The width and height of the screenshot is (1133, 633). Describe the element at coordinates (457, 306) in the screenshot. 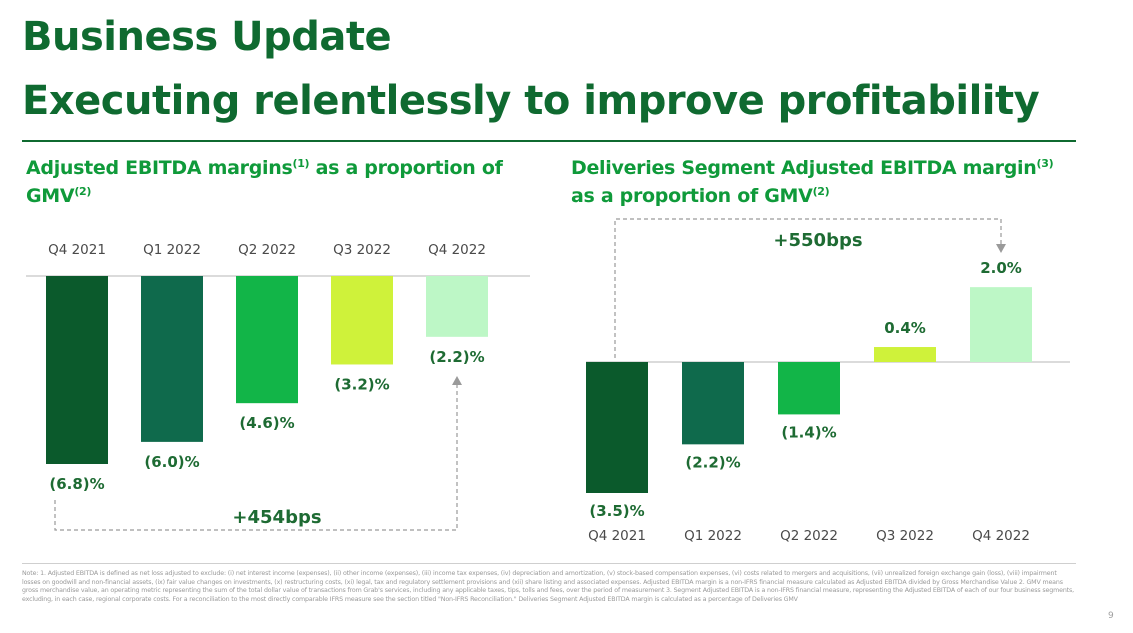

I see `left-bar-q4-2022` at that location.